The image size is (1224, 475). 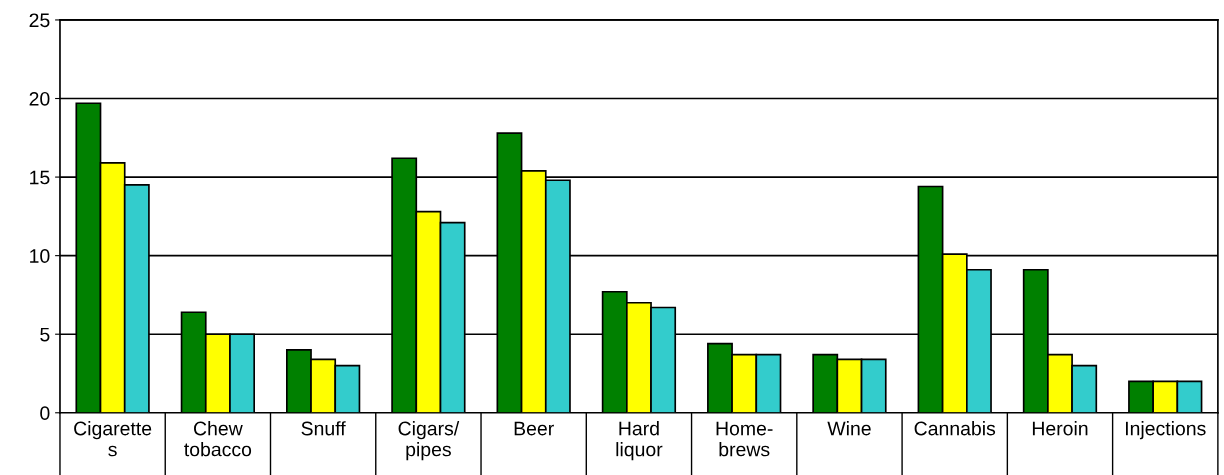 I want to click on x-tick-label: Cigars/ pipes, so click(x=429, y=441).